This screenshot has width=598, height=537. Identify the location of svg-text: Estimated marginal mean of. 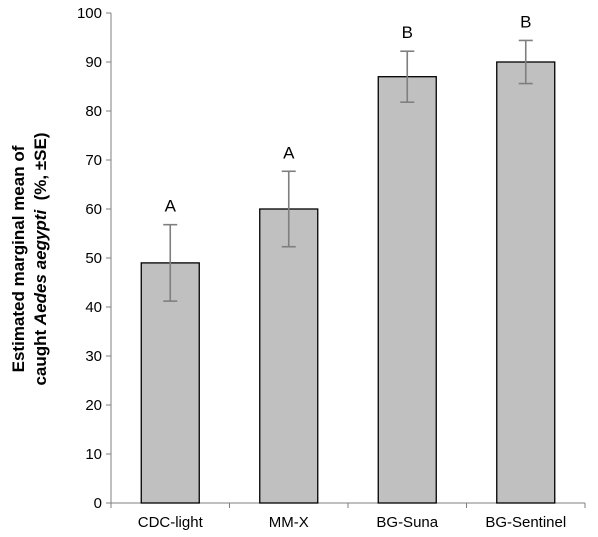
(18, 258).